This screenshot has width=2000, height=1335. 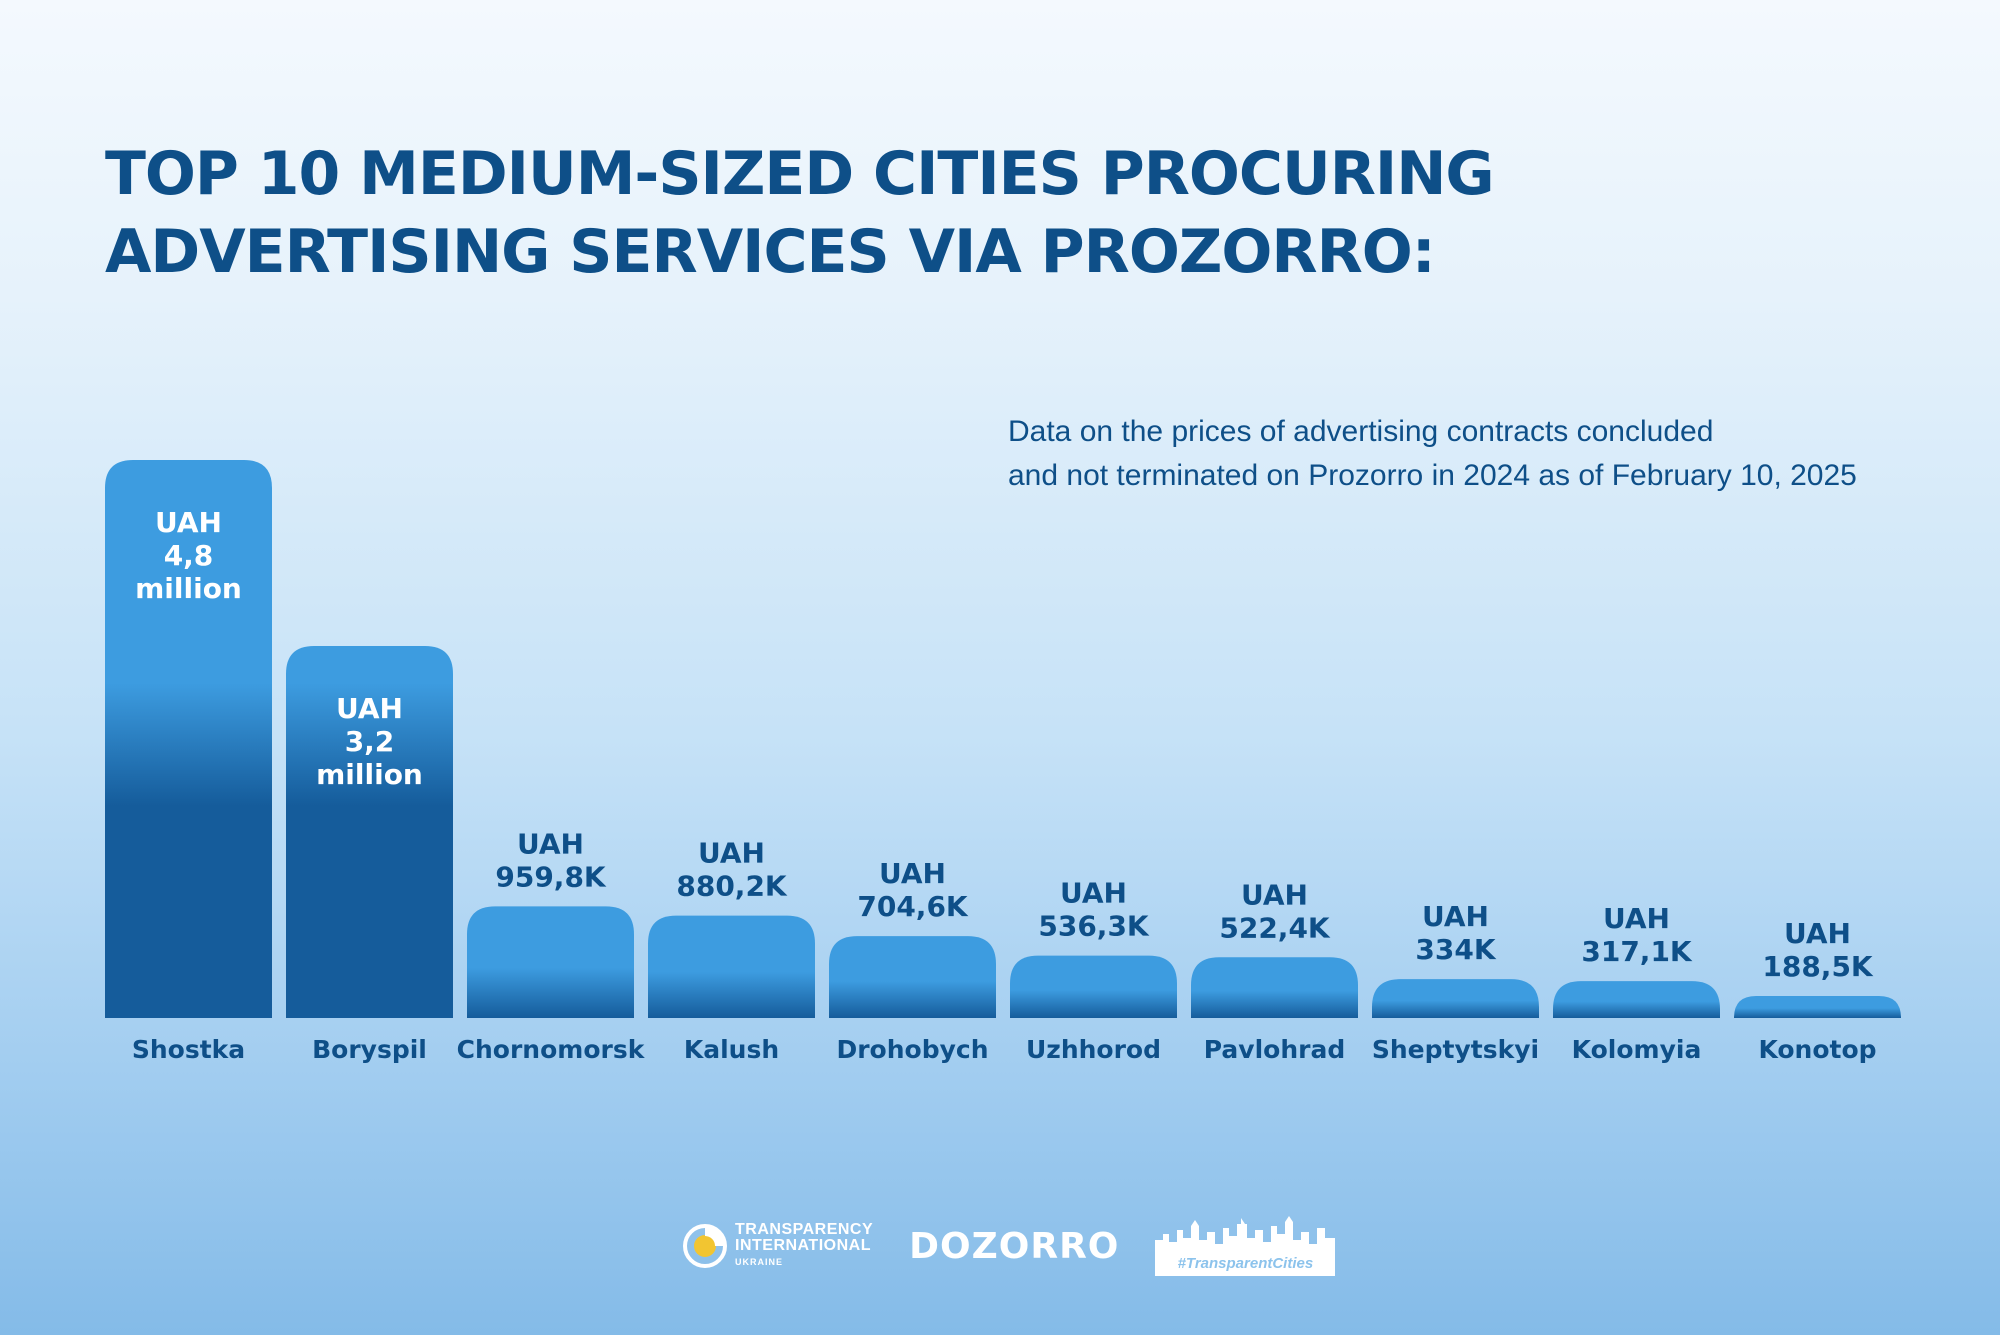 What do you see at coordinates (912, 977) in the screenshot?
I see `bar-drohobych` at bounding box center [912, 977].